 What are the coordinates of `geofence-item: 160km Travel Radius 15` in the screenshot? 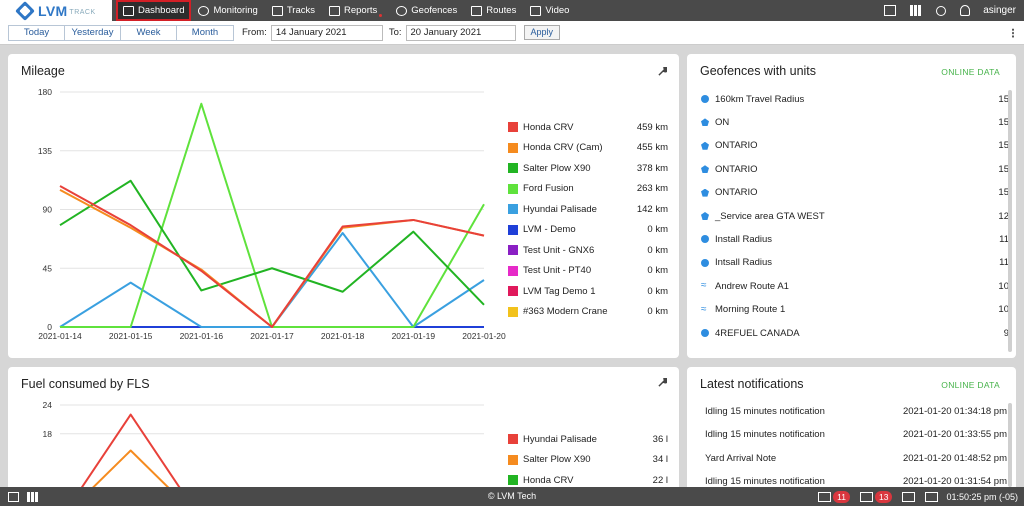 It's located at (855, 99).